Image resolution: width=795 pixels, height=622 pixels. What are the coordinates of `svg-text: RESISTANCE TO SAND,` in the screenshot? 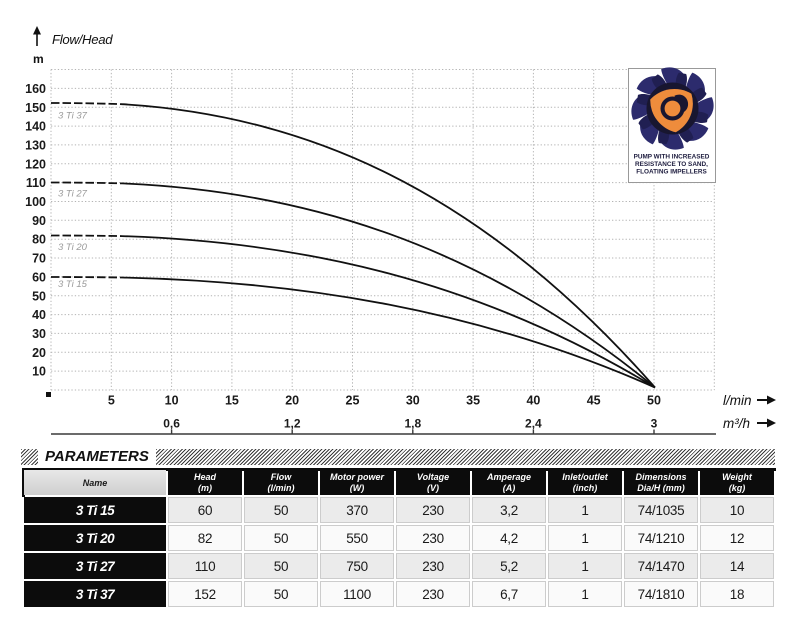 It's located at (671, 164).